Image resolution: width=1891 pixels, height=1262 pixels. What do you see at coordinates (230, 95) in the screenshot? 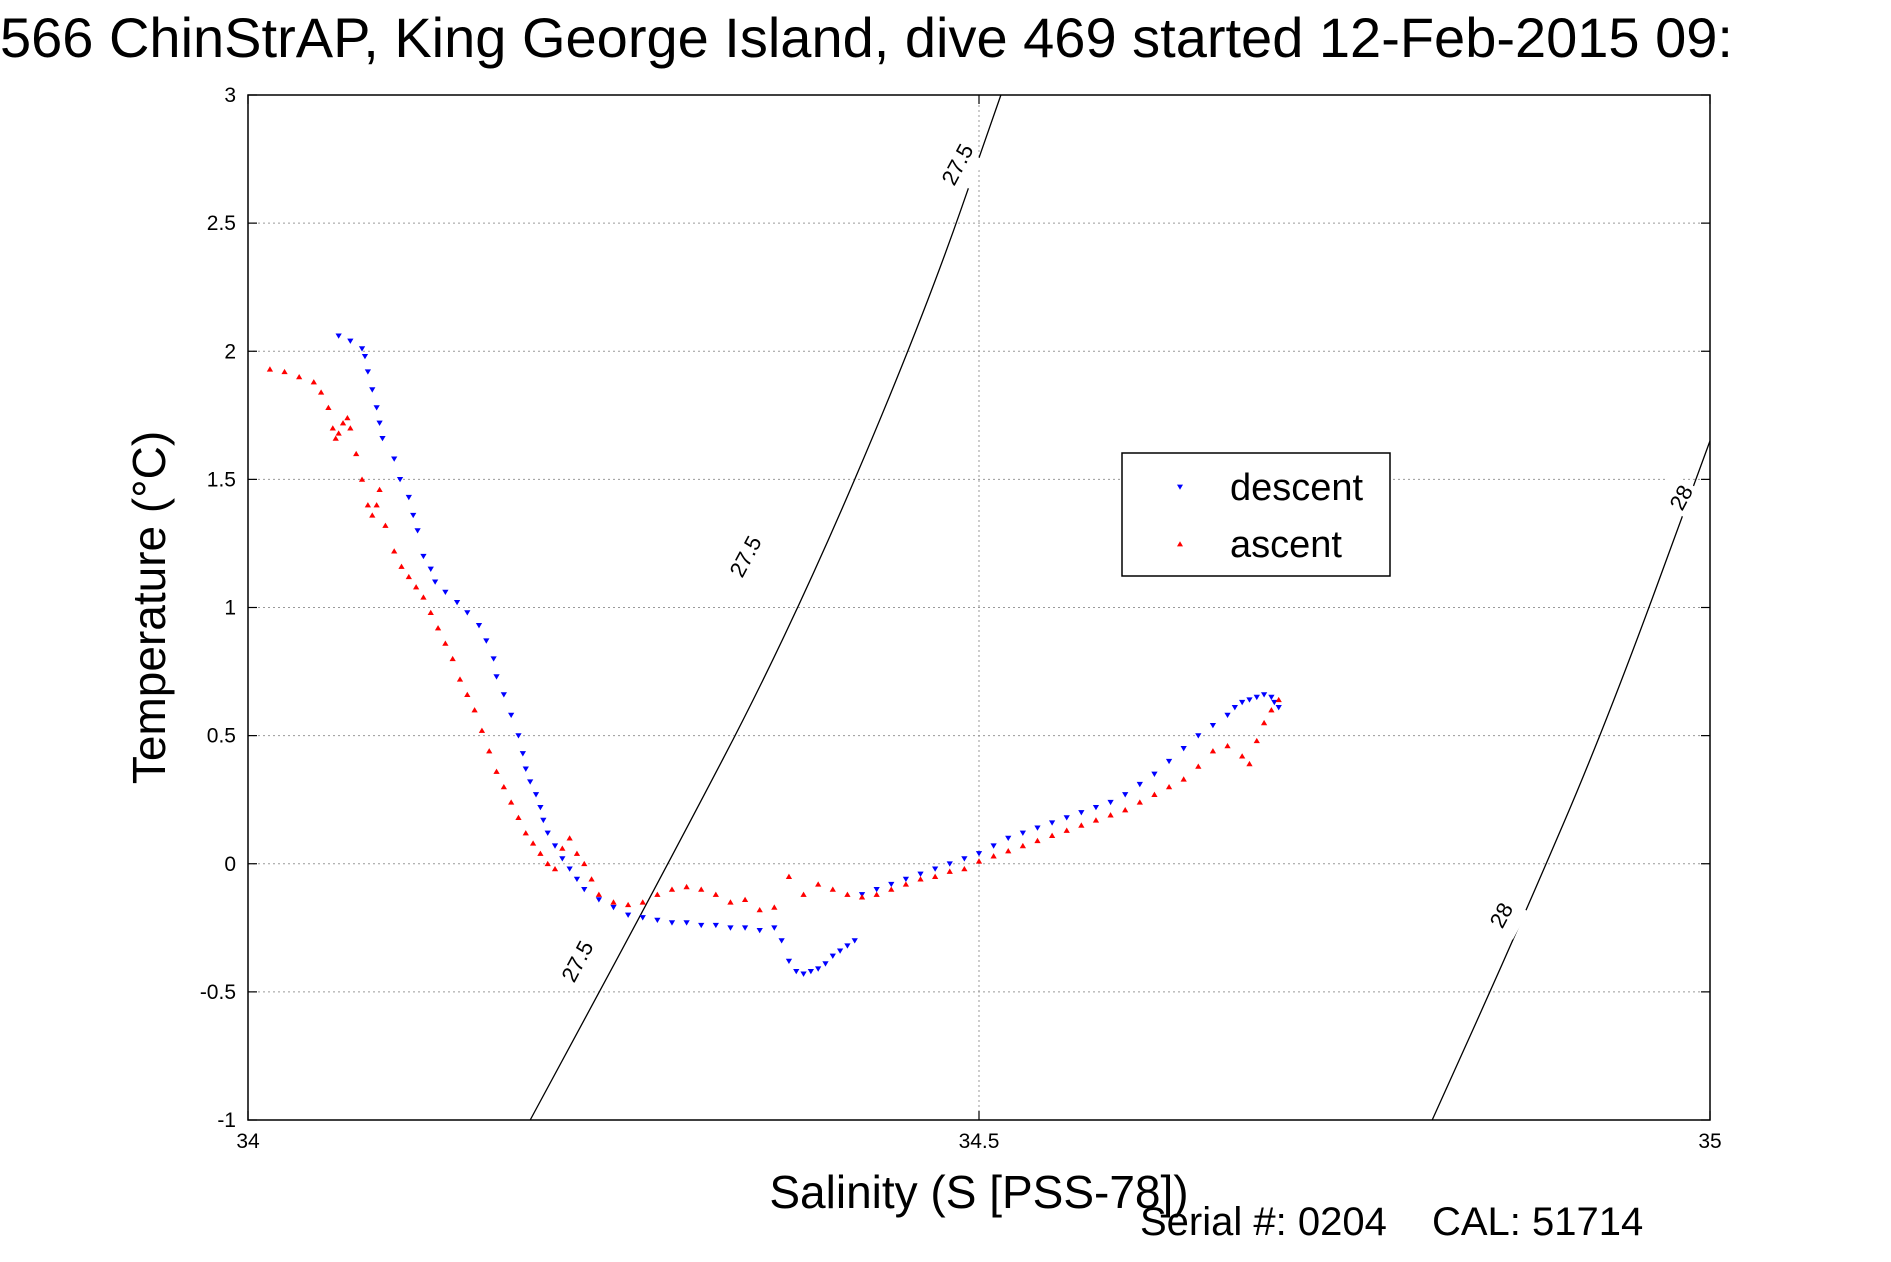
I see `y-tick-label: 3` at bounding box center [230, 95].